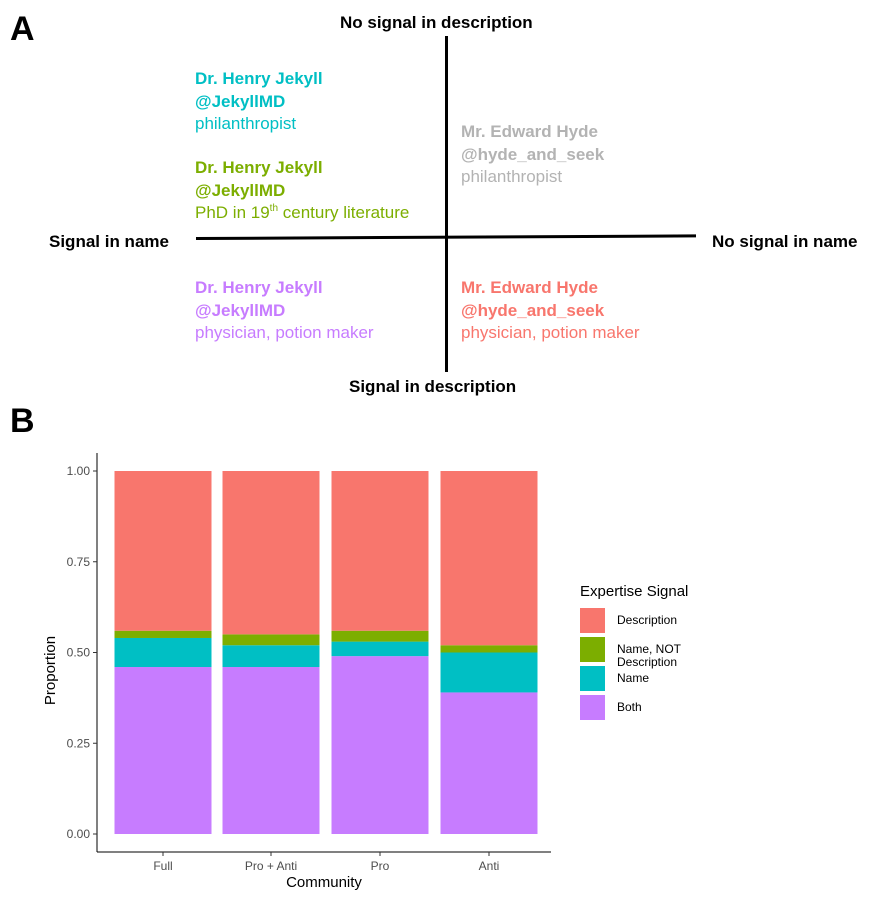  Describe the element at coordinates (380, 866) in the screenshot. I see `x-tick-label: Pro` at that location.